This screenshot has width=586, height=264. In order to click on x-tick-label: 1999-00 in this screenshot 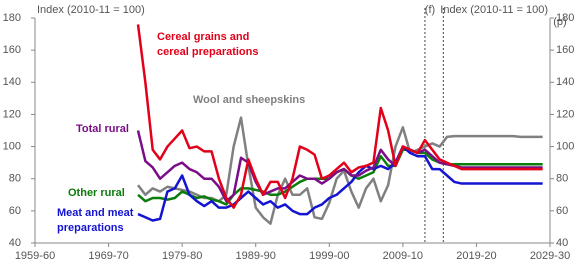, I will do `click(329, 256)`.